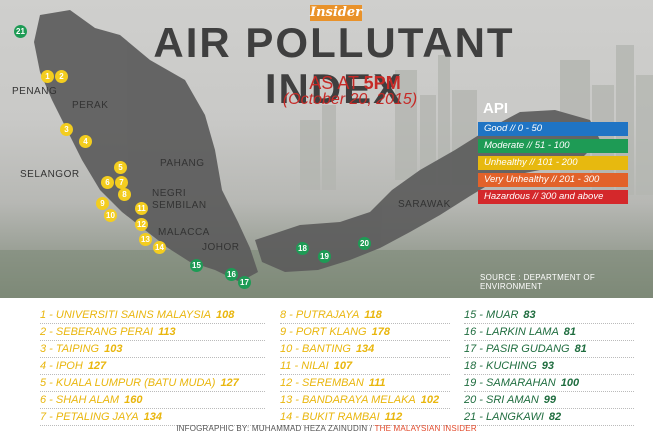 This screenshot has height=444, width=653. What do you see at coordinates (43, 383) in the screenshot?
I see `station-number: 5` at bounding box center [43, 383].